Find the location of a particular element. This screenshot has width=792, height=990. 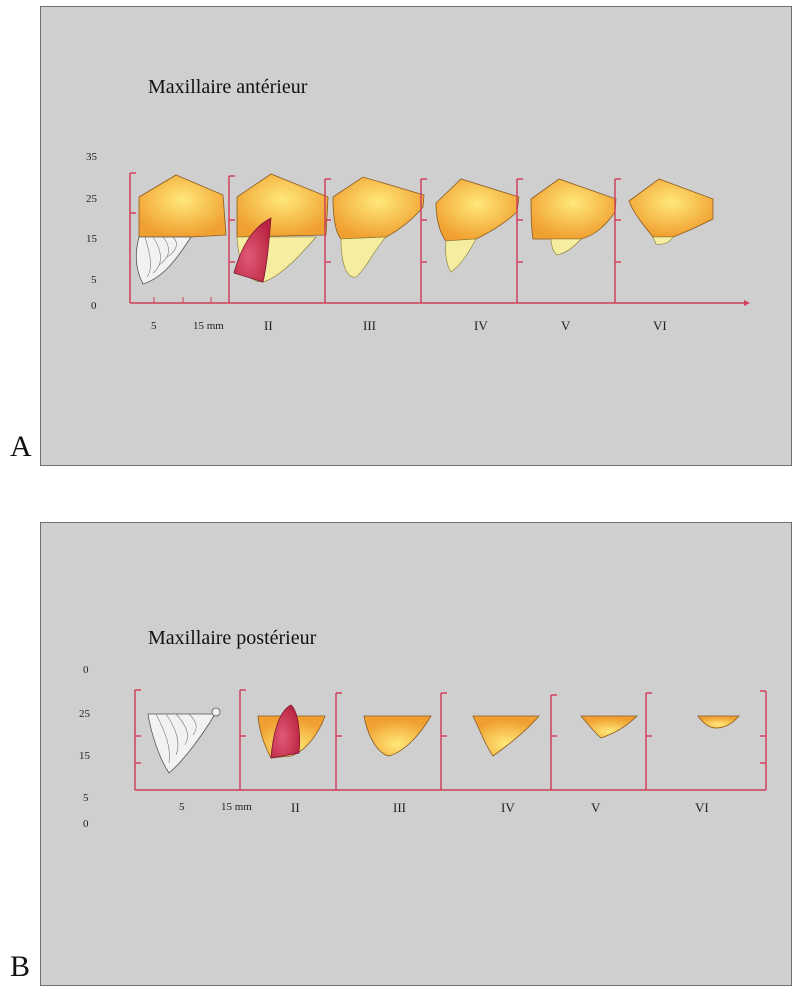

y-tick-0-top: 0 is located at coordinates (86, 670).